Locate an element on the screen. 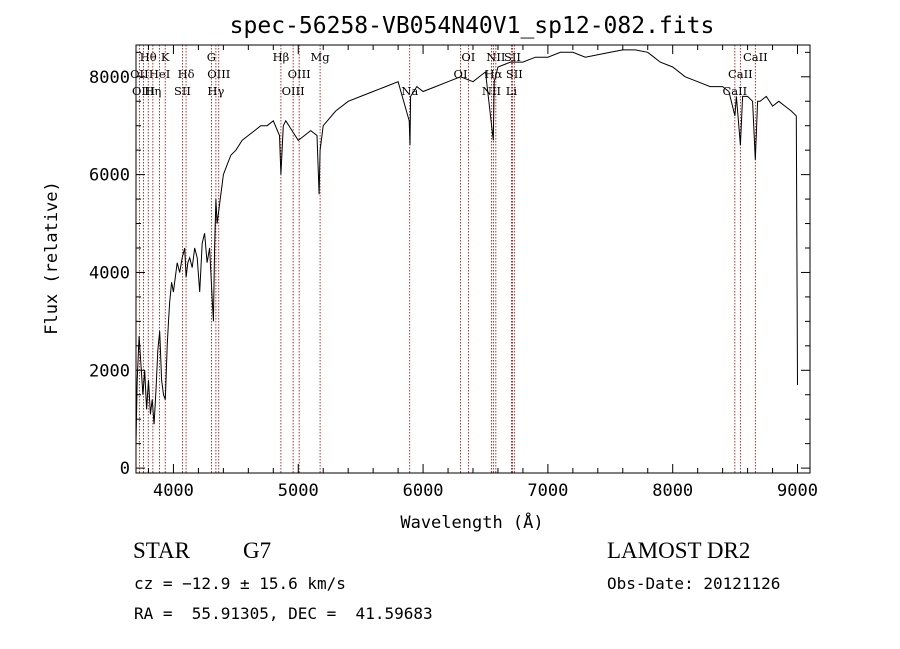 The height and width of the screenshot is (649, 900). chart-title: spec-56258-VB054N40V1_sp12-082.fits is located at coordinates (472, 26).